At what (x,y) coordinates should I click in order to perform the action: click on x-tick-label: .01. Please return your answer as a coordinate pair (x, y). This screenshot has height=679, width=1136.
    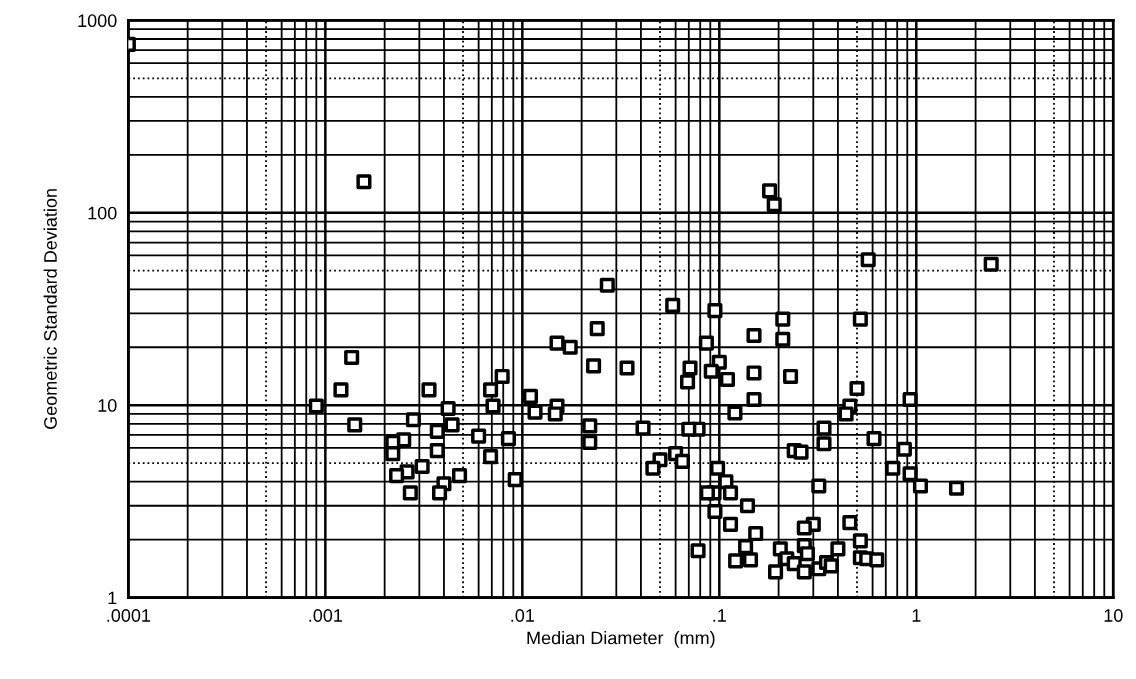
    Looking at the image, I should click on (522, 615).